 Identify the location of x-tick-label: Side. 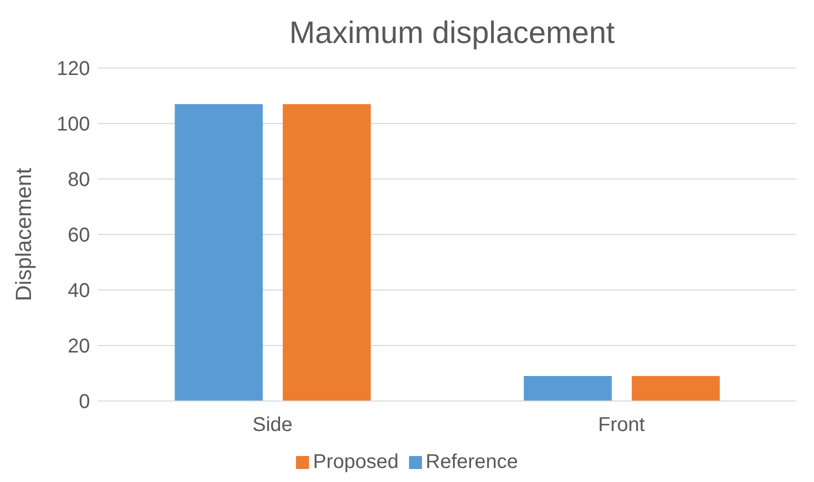
(272, 425).